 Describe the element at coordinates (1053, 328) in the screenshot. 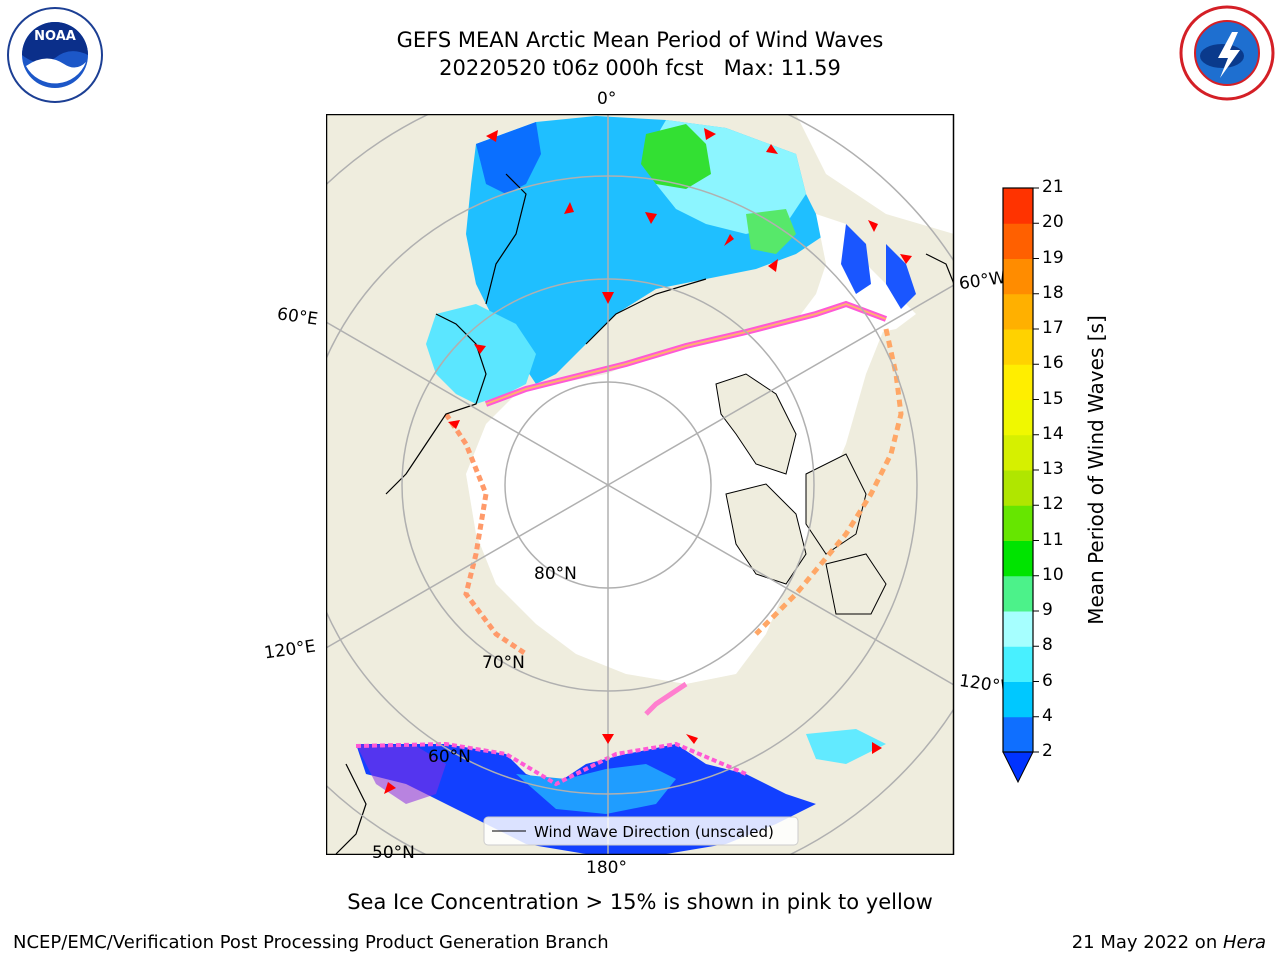

I see `colorbar-tick-label: 17` at that location.